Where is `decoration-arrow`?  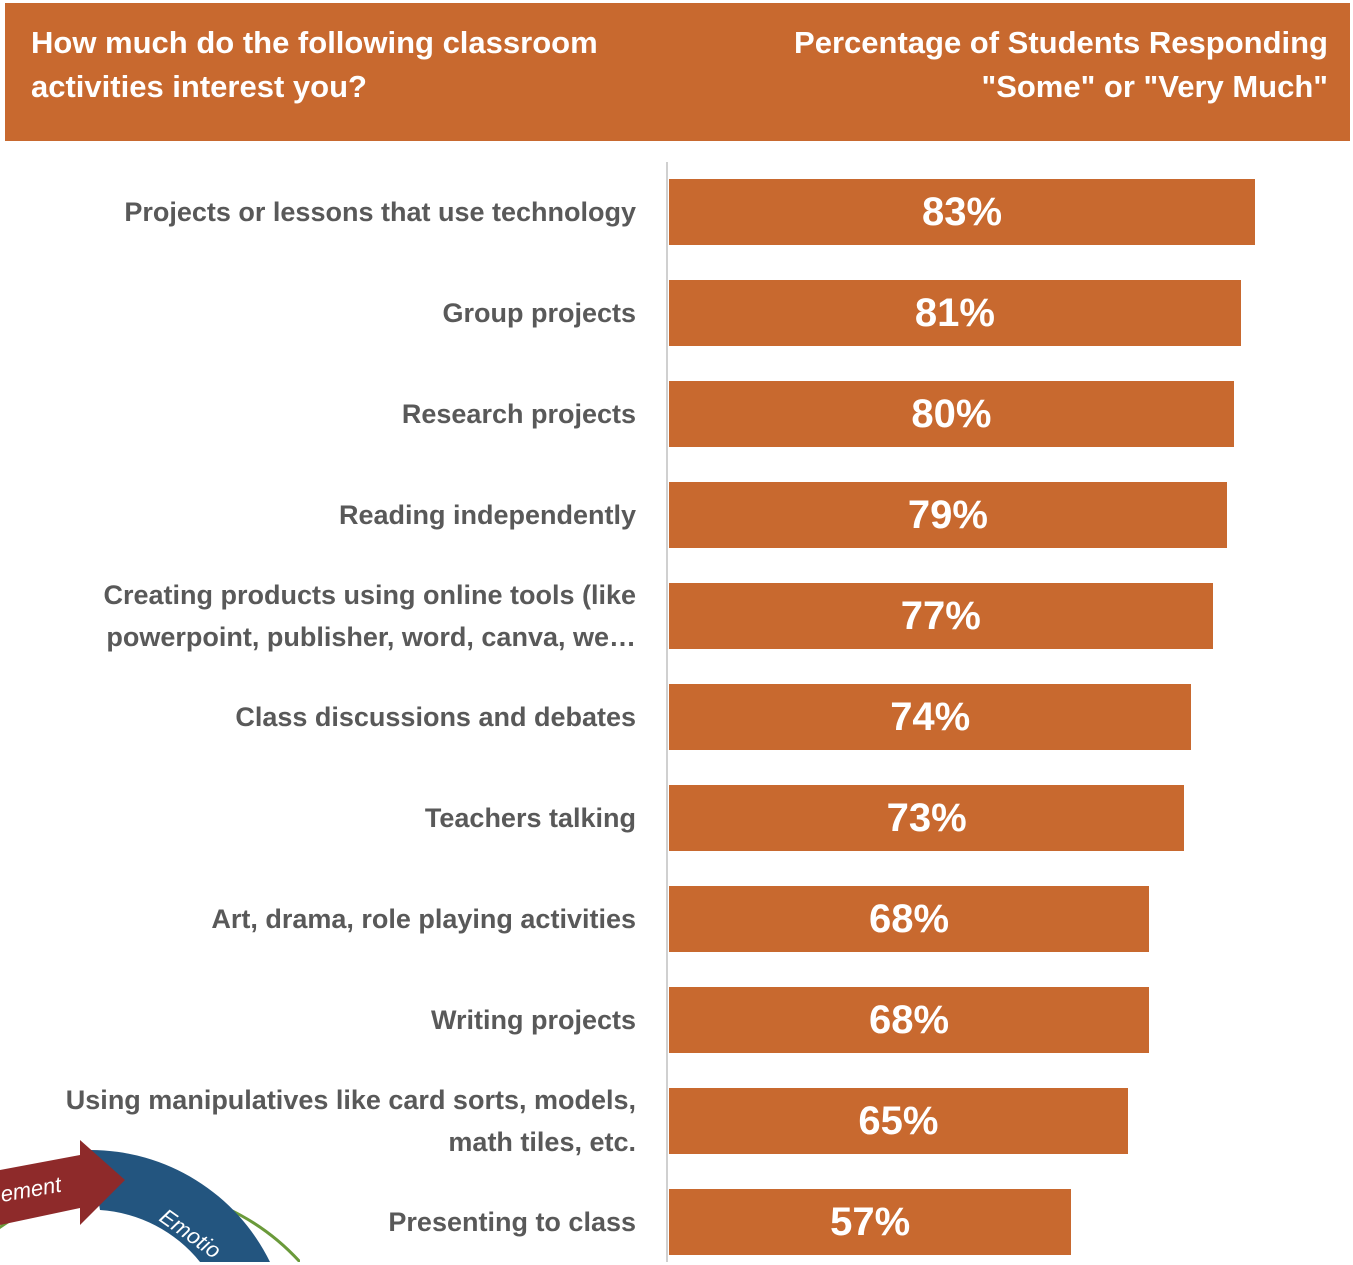
decoration-arrow is located at coordinates (62, 1182).